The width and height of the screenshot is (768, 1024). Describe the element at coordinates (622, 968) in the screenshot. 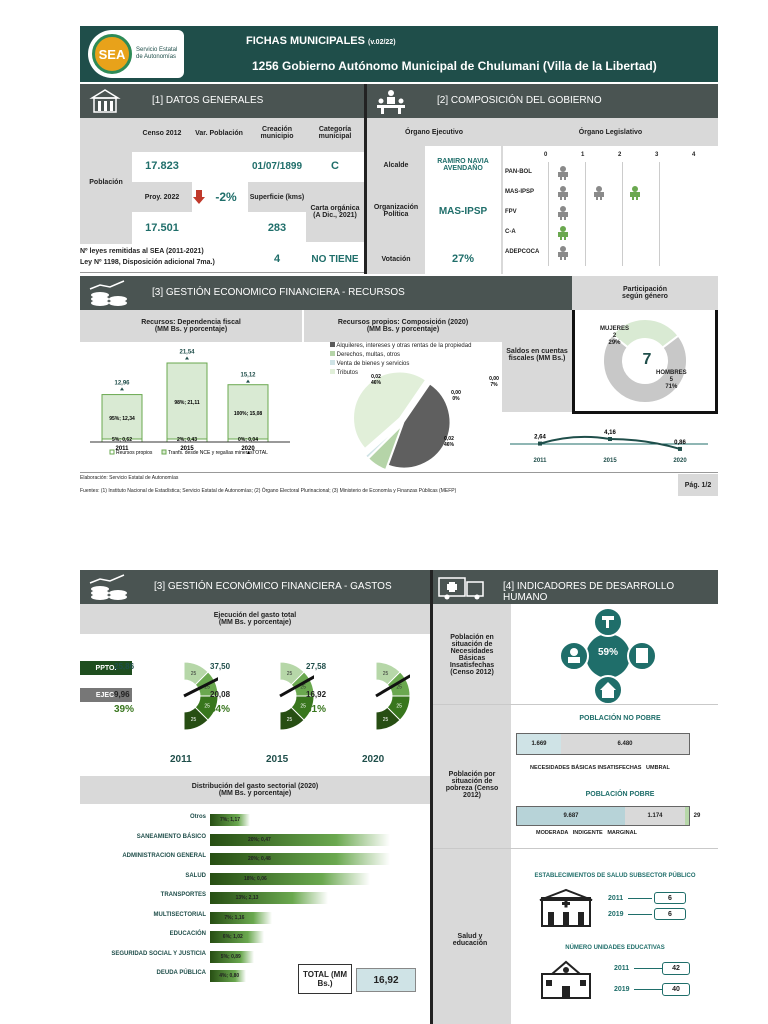

I see `edu-year-2011: 2011` at that location.